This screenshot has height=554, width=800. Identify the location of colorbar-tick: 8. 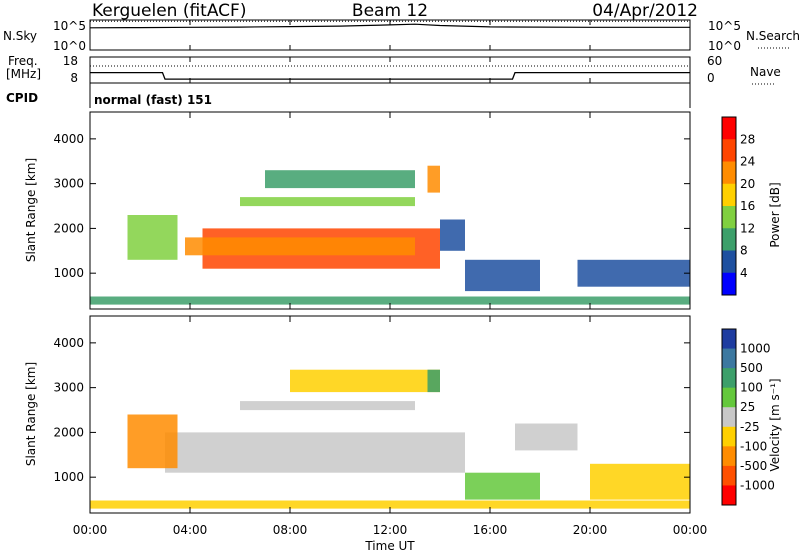
(744, 251).